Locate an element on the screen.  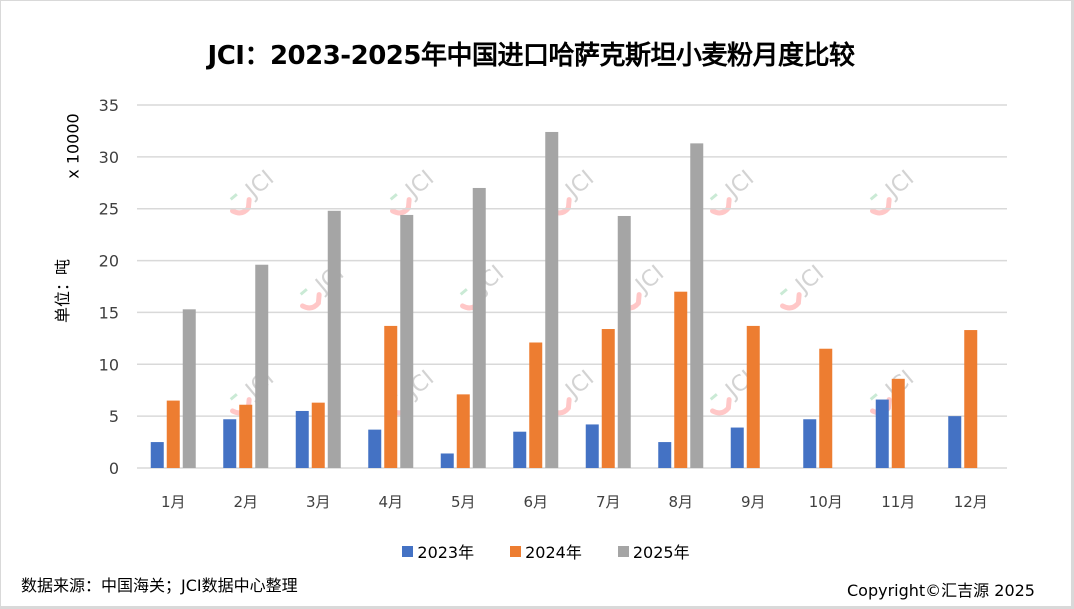
y-axis-unit-label: 单位：吨 is located at coordinates (62, 291).